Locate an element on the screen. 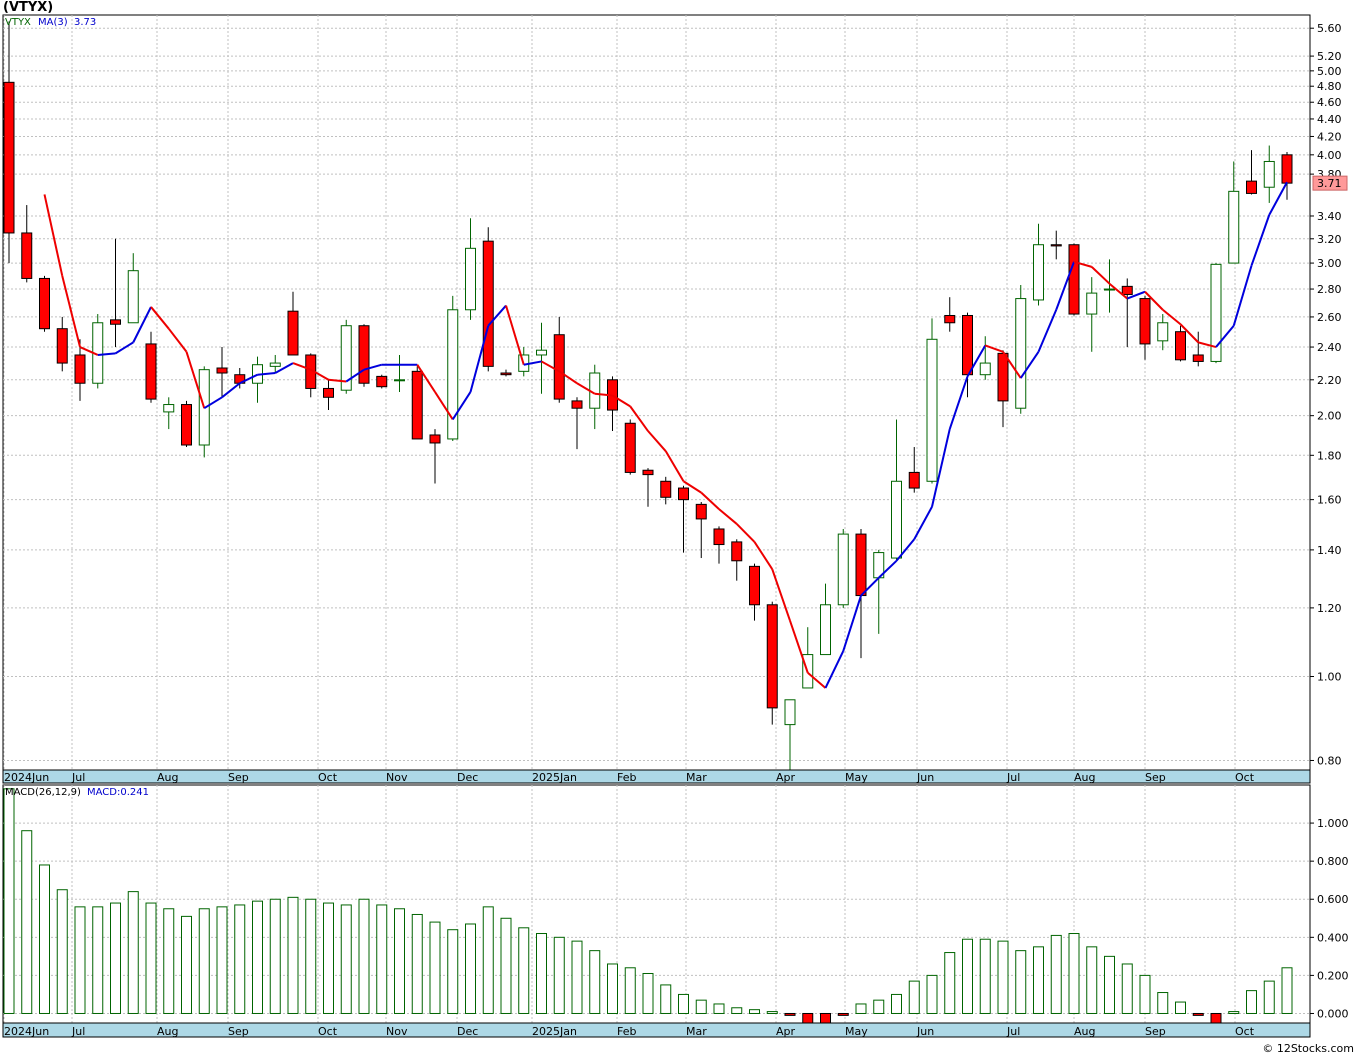 The image size is (1360, 1060). macd-x-tick-label: 2025Jan is located at coordinates (554, 1031).